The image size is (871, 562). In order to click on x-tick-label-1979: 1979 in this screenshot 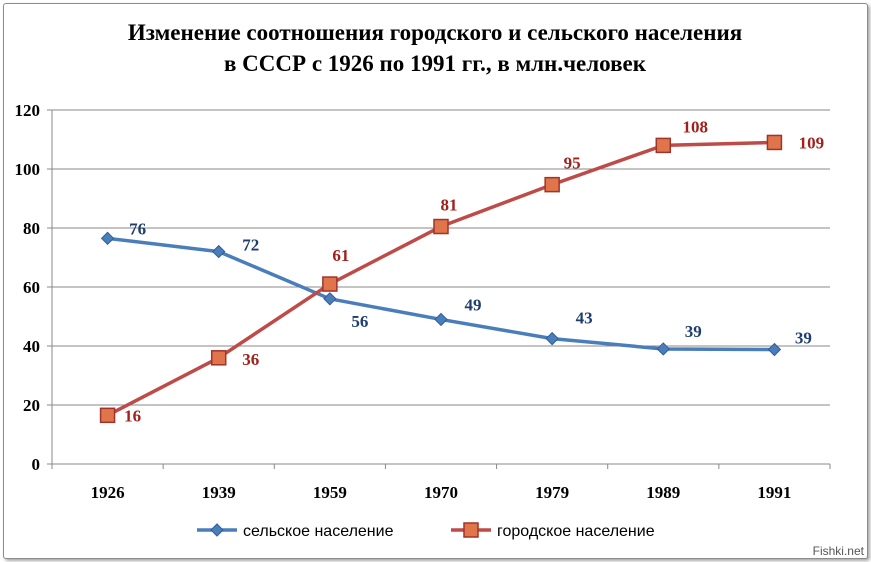, I will do `click(552, 492)`.